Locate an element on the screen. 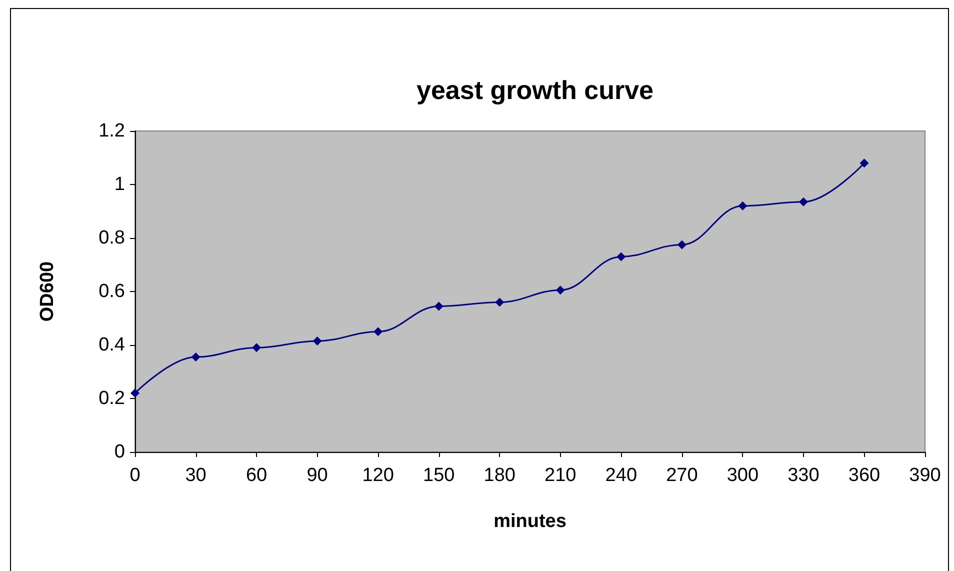 The height and width of the screenshot is (571, 954). x-tick-label: 390 is located at coordinates (925, 475).